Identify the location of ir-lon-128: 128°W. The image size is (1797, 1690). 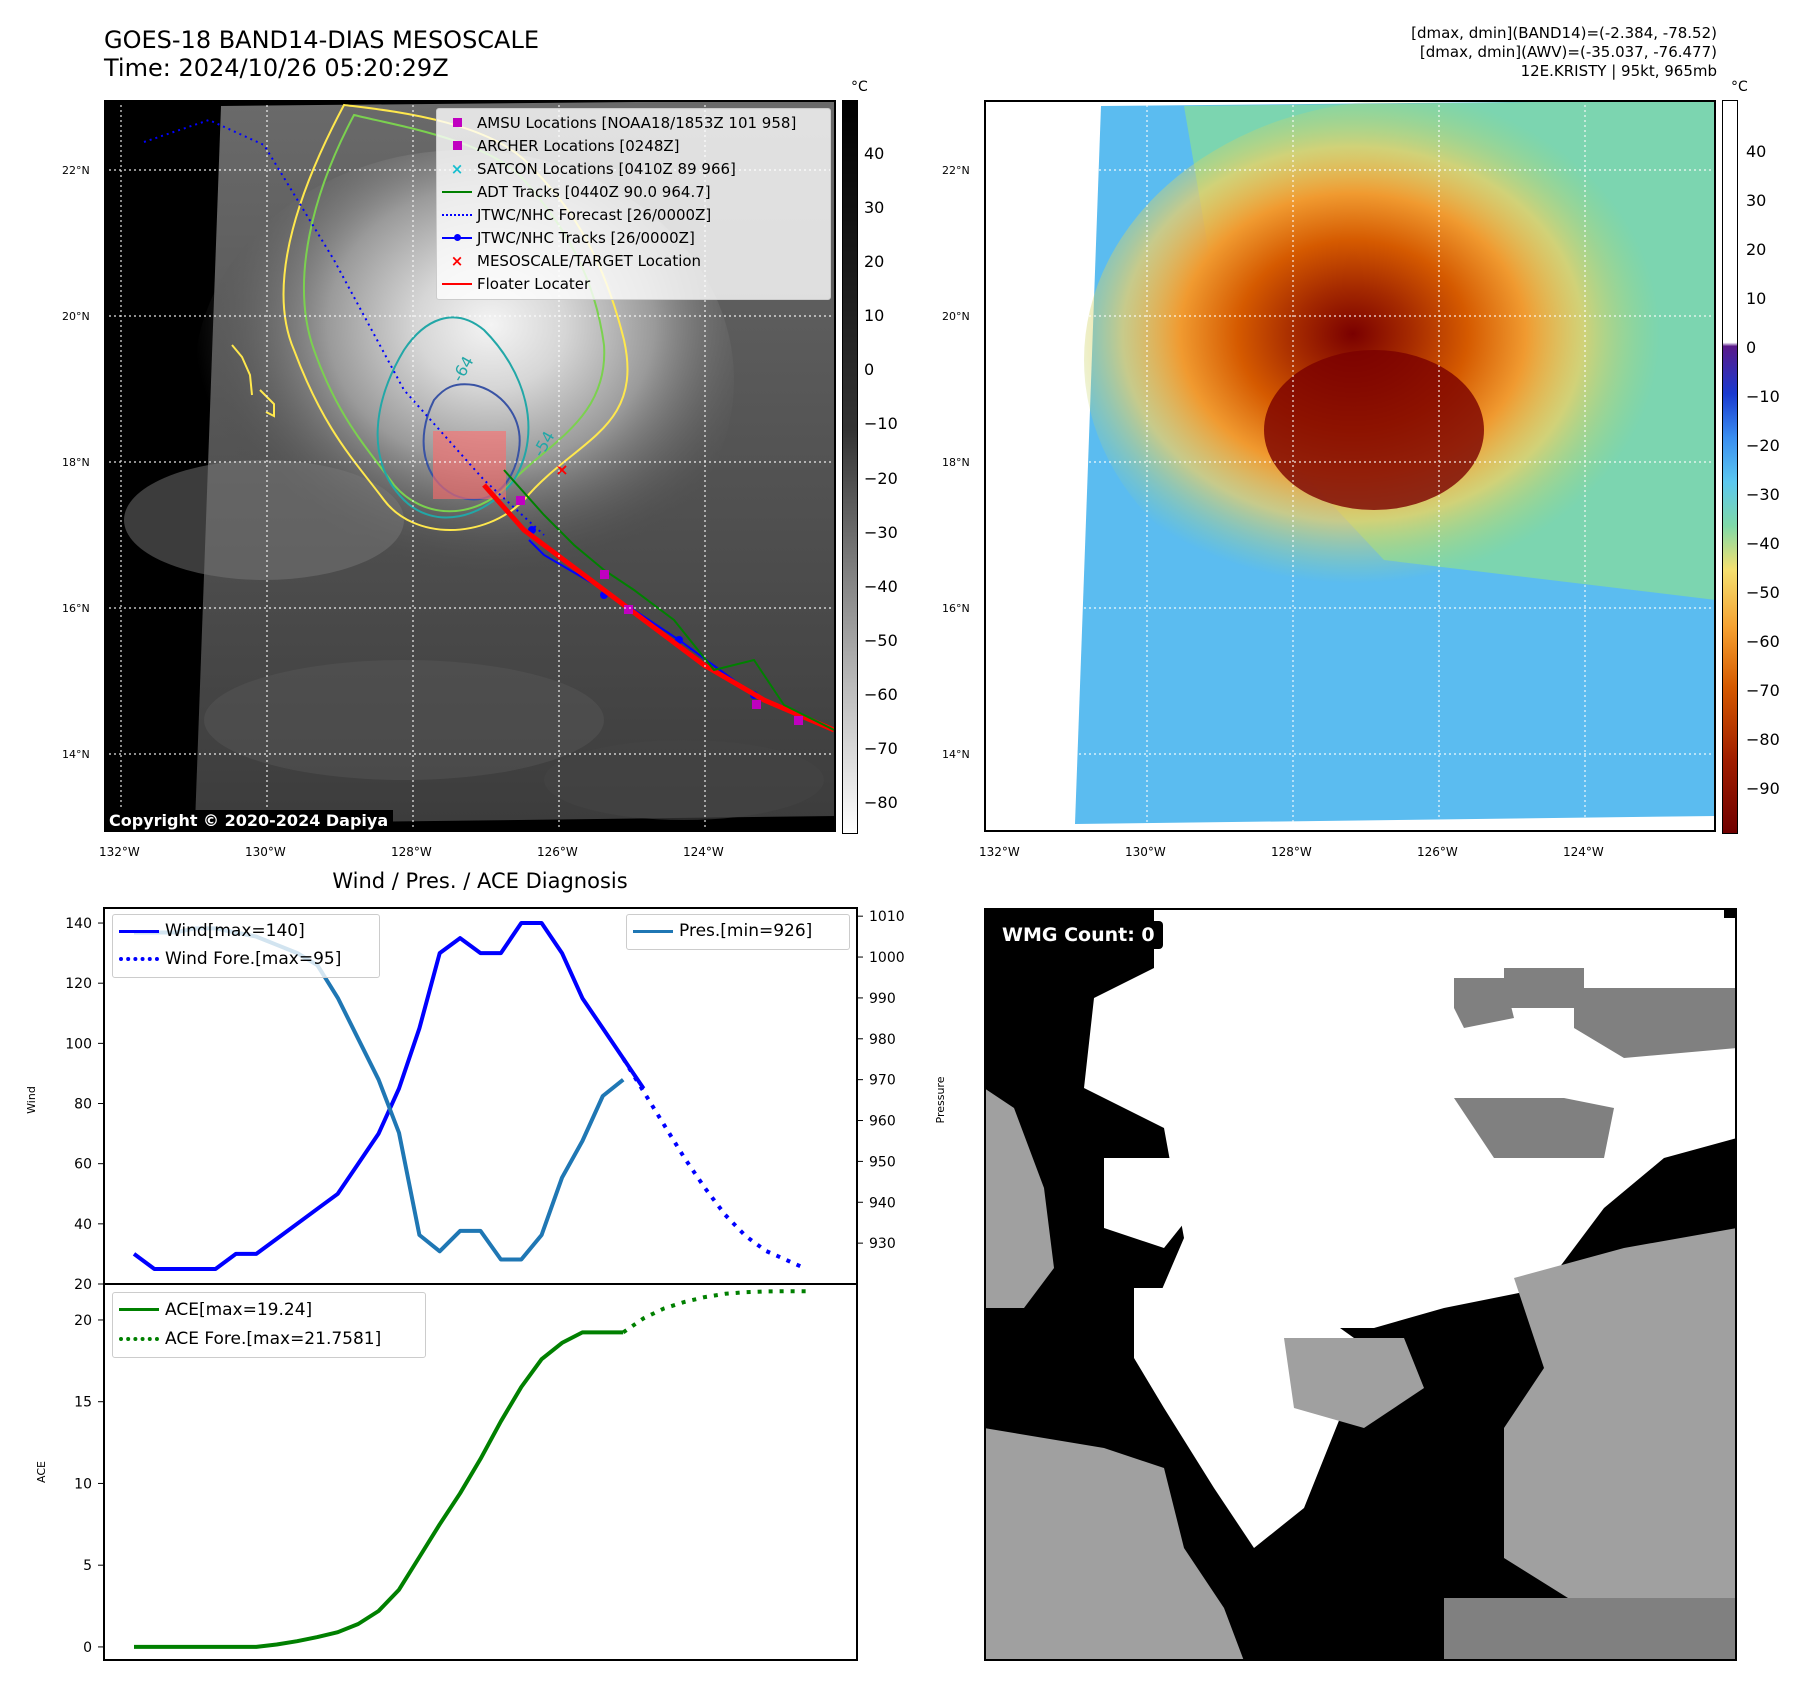
(411, 852).